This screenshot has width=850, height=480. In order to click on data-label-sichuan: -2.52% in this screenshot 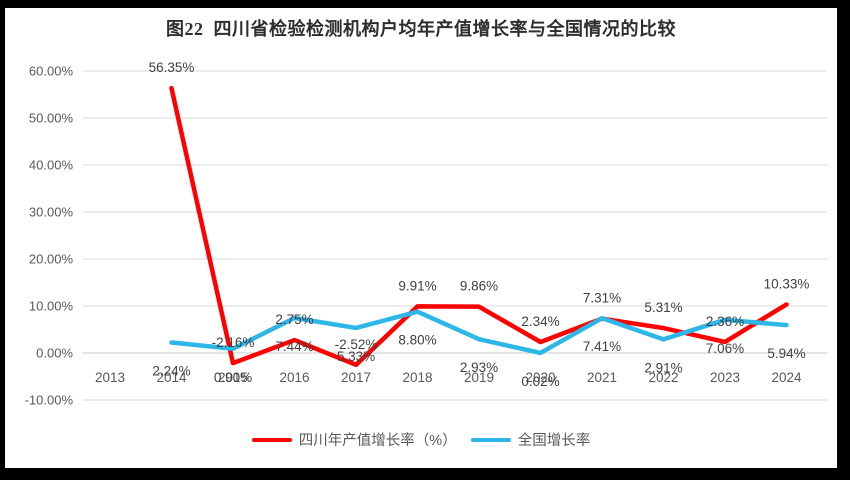, I will do `click(356, 344)`.